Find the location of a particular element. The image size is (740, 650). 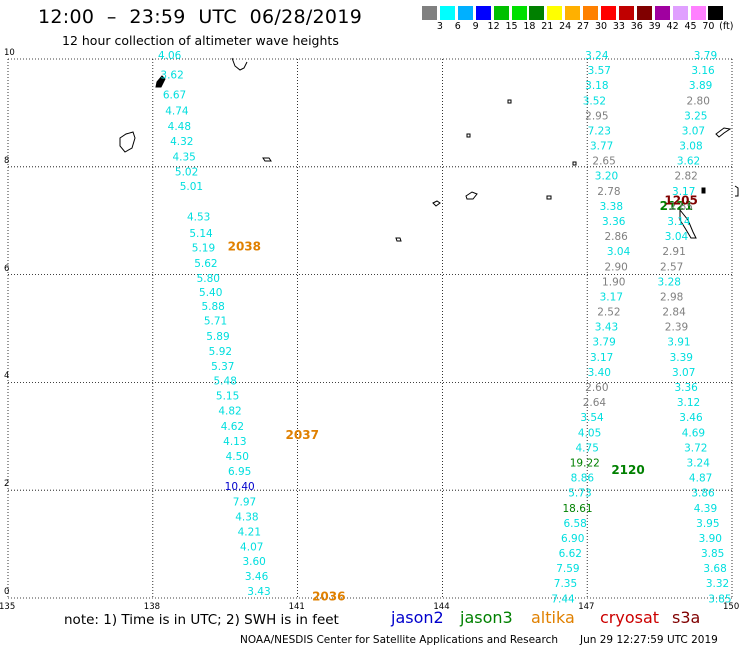

swh-value: 2.64 is located at coordinates (595, 403).